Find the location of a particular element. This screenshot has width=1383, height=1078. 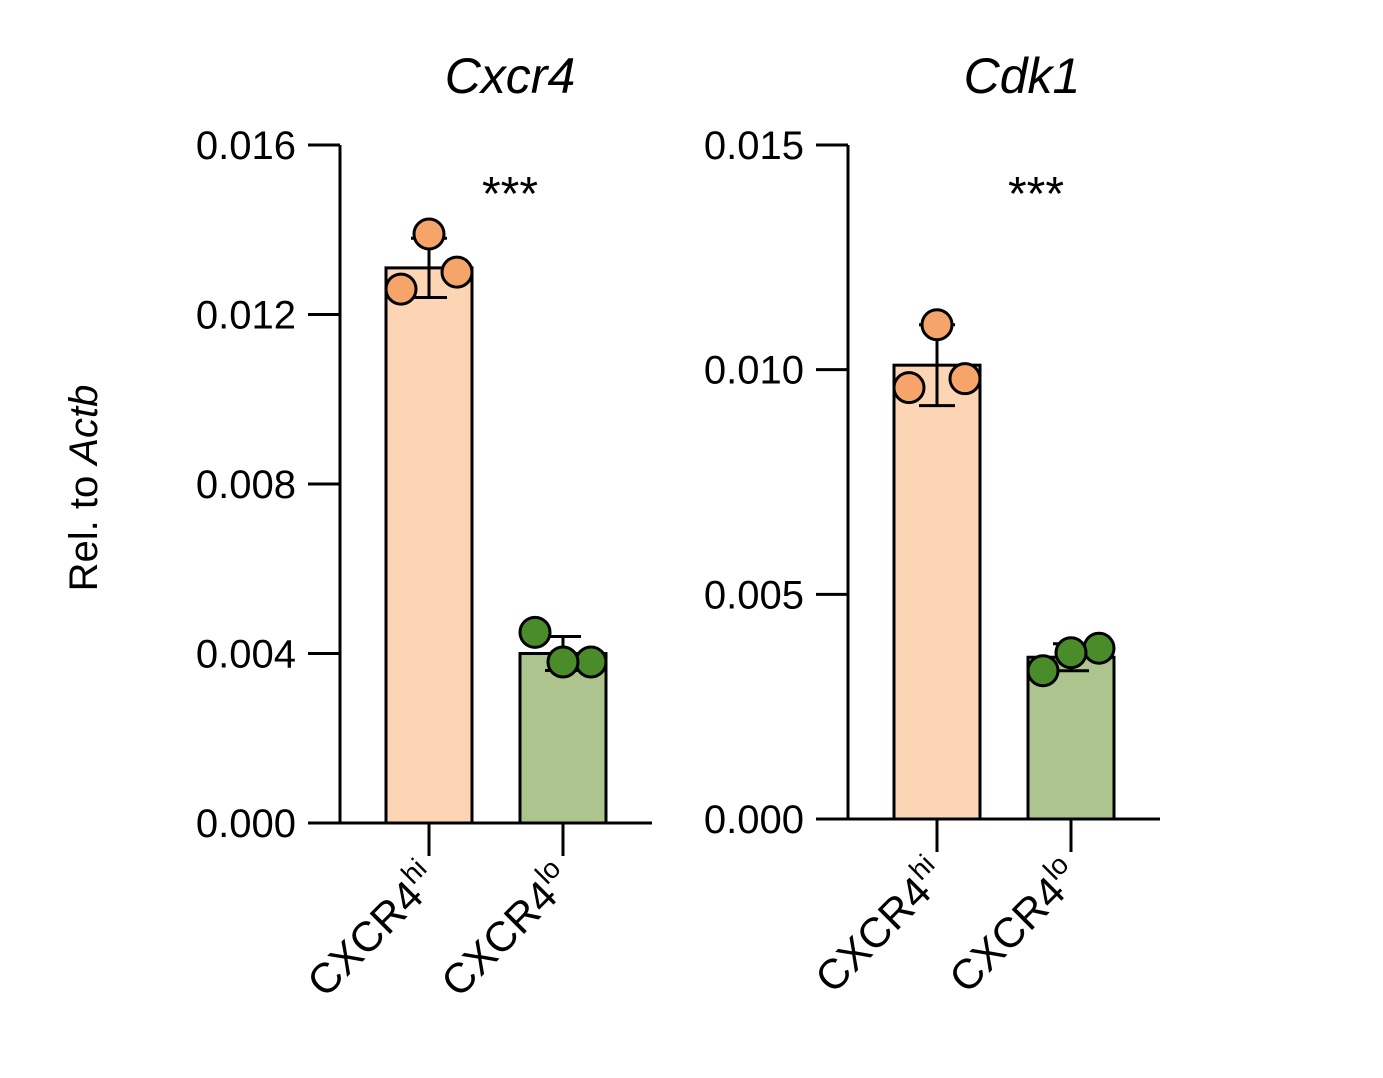

chart-title: Cxcr4 is located at coordinates (510, 76).